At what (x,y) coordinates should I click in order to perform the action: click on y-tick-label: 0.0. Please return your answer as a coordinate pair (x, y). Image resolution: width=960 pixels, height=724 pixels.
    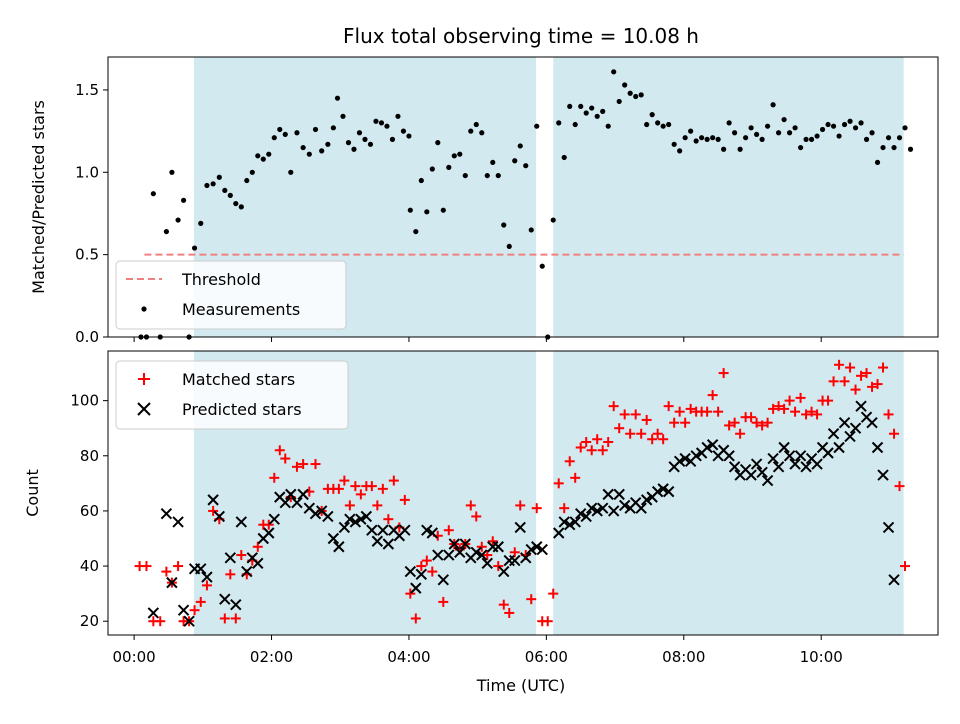
    Looking at the image, I should click on (87, 337).